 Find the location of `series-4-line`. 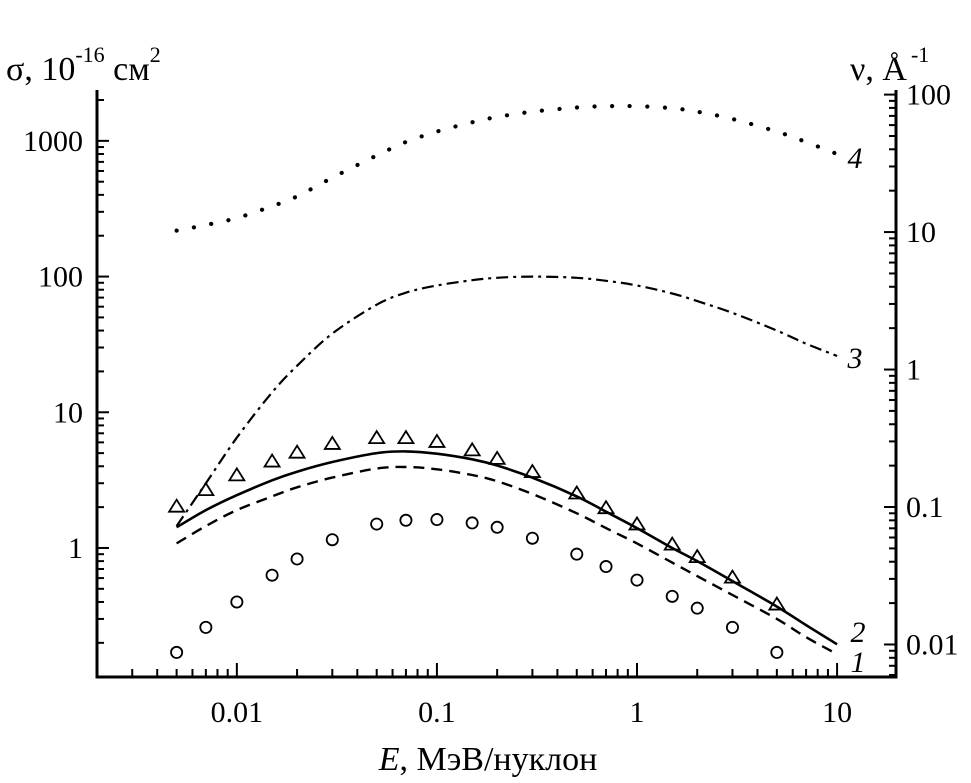

series-4-line is located at coordinates (507, 168).